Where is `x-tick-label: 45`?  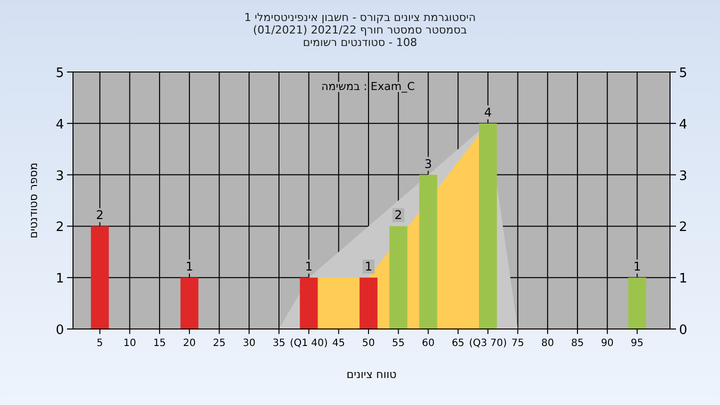
x-tick-label: 45 is located at coordinates (339, 343).